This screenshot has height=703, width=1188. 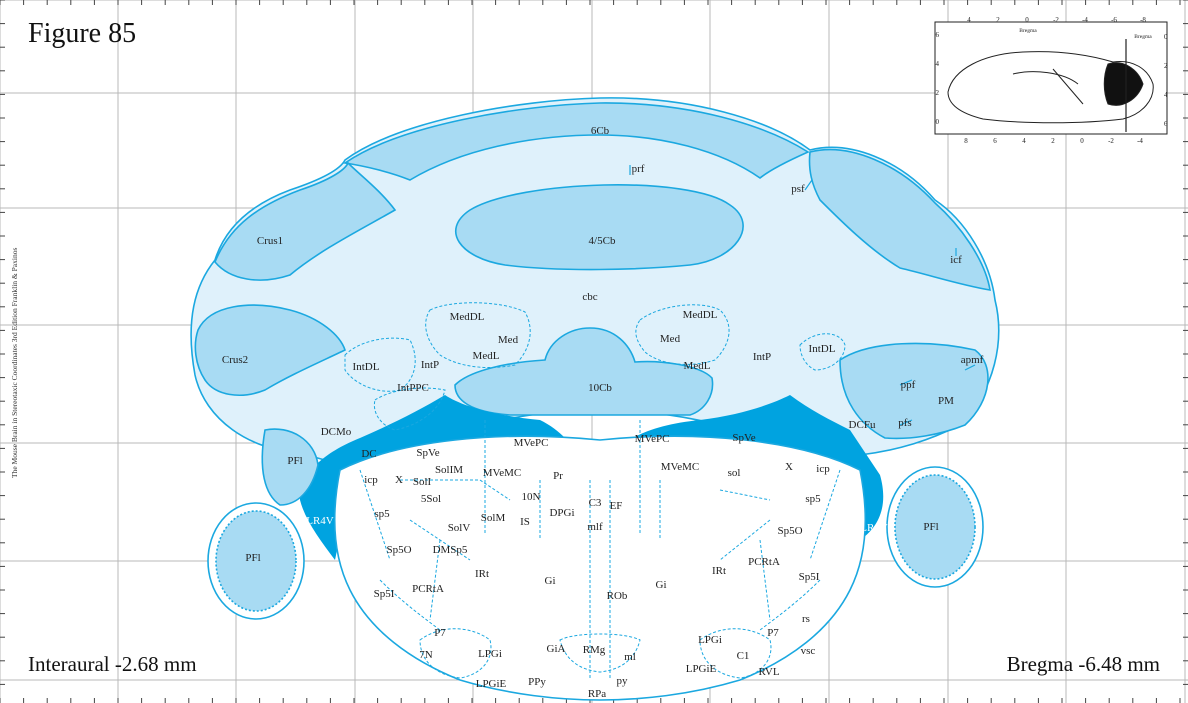 I want to click on label-intP_r: IntP, so click(x=762, y=357).